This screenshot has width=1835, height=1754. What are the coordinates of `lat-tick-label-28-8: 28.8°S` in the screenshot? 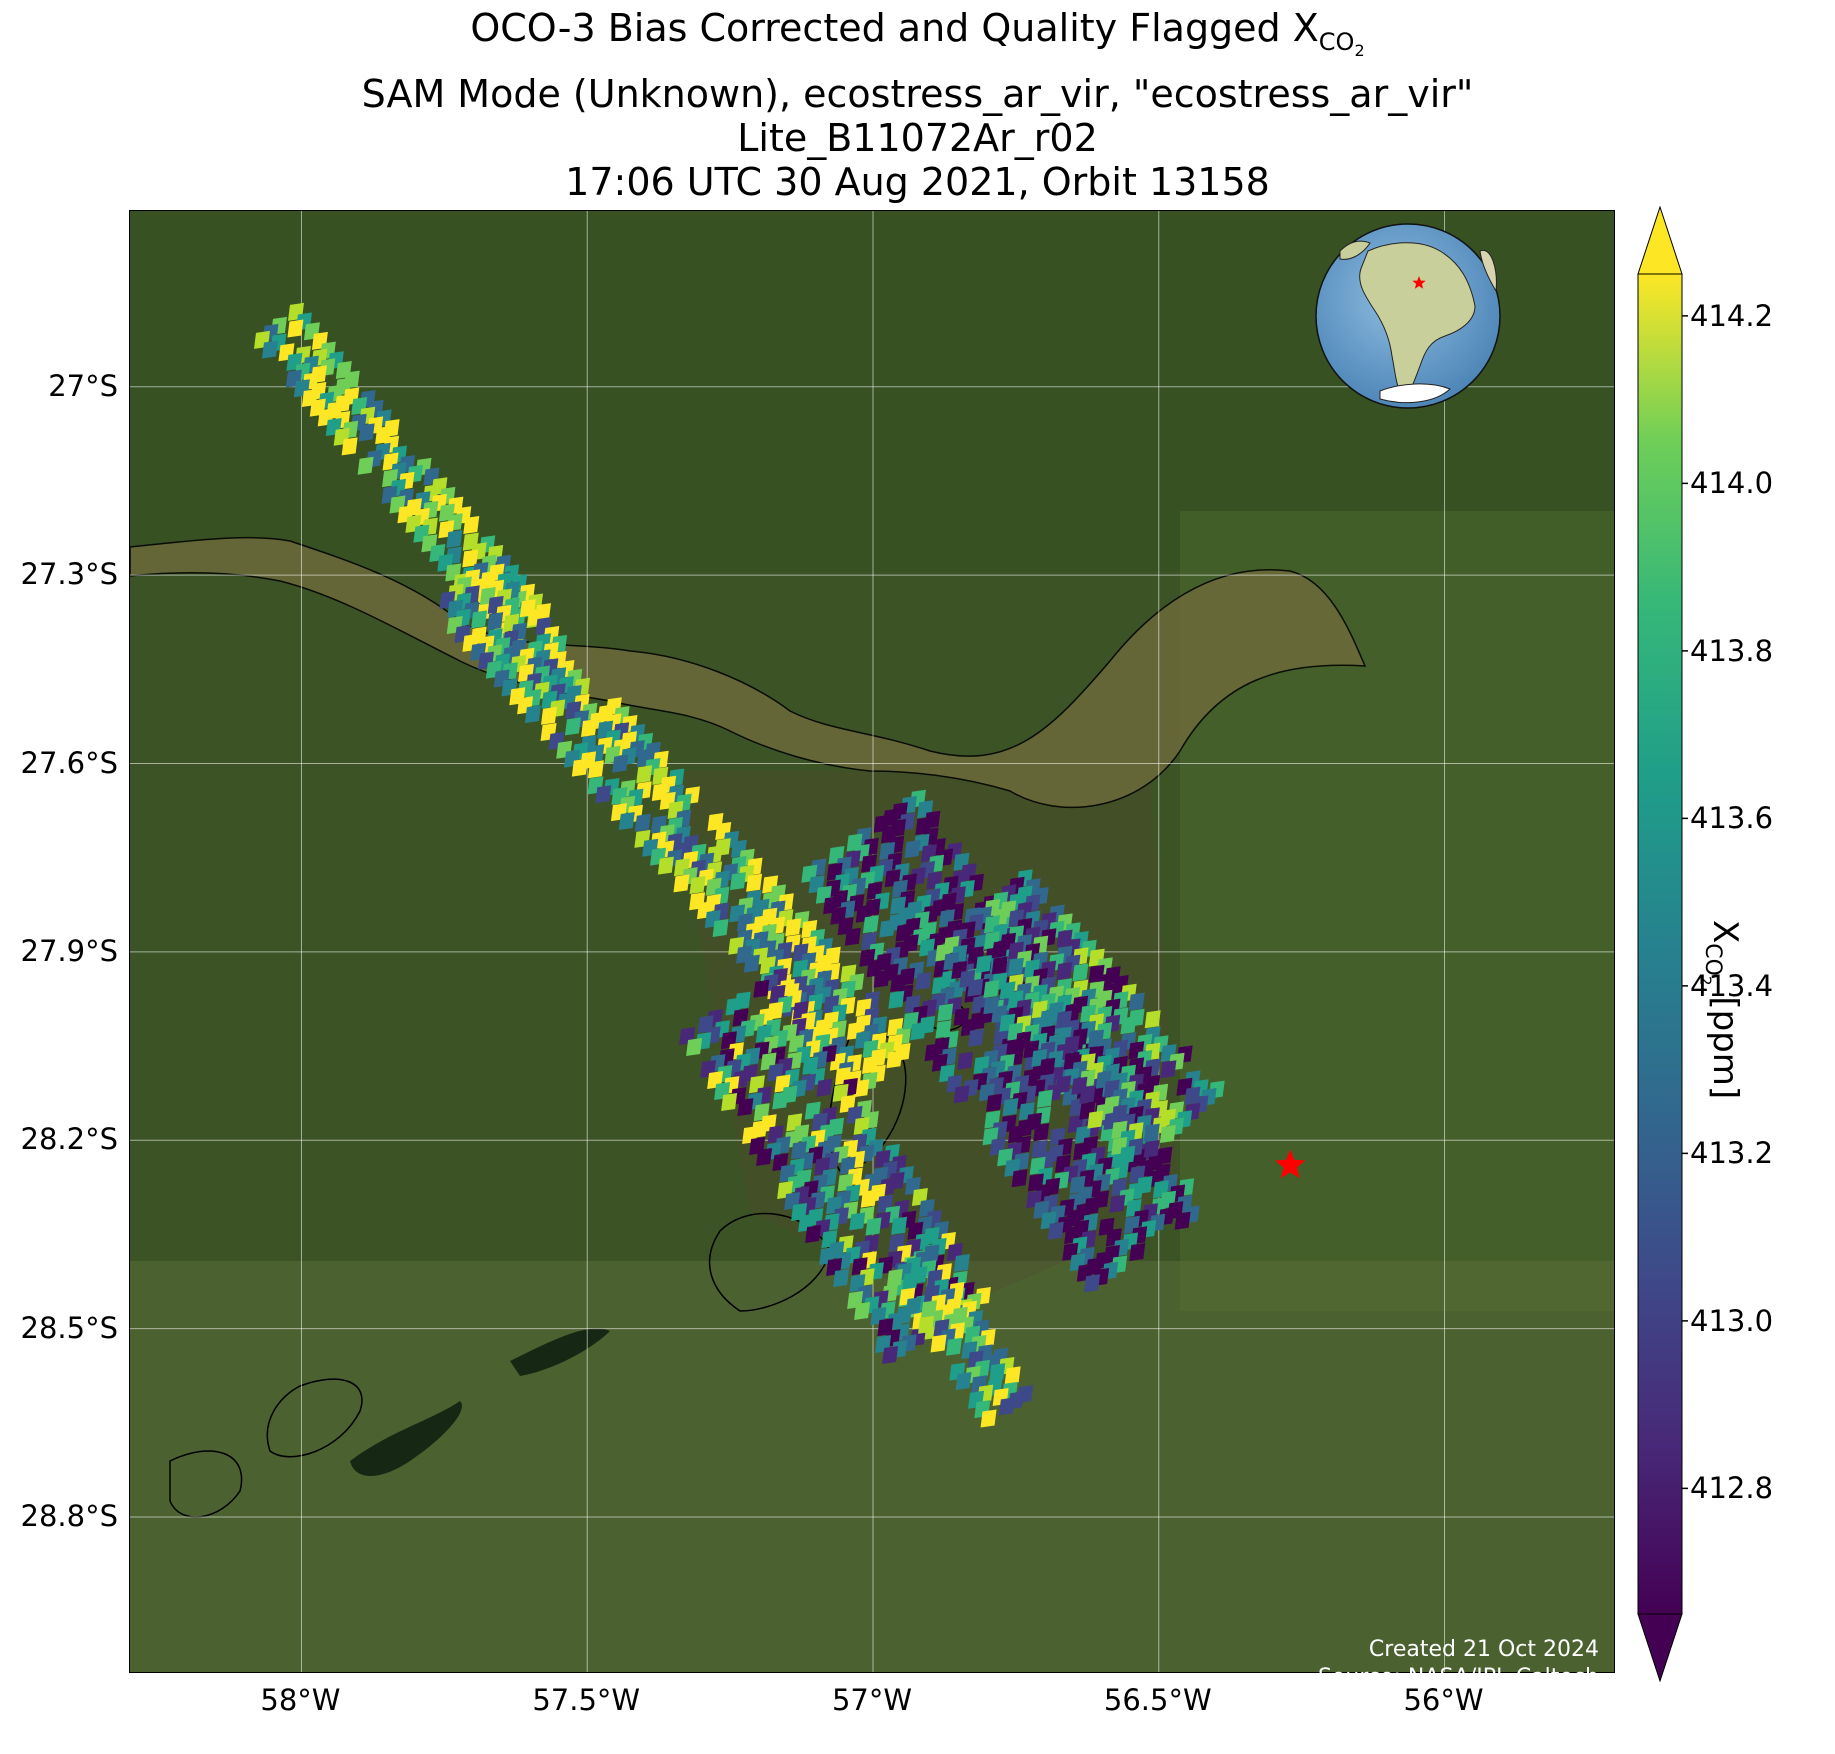 It's located at (69, 1516).